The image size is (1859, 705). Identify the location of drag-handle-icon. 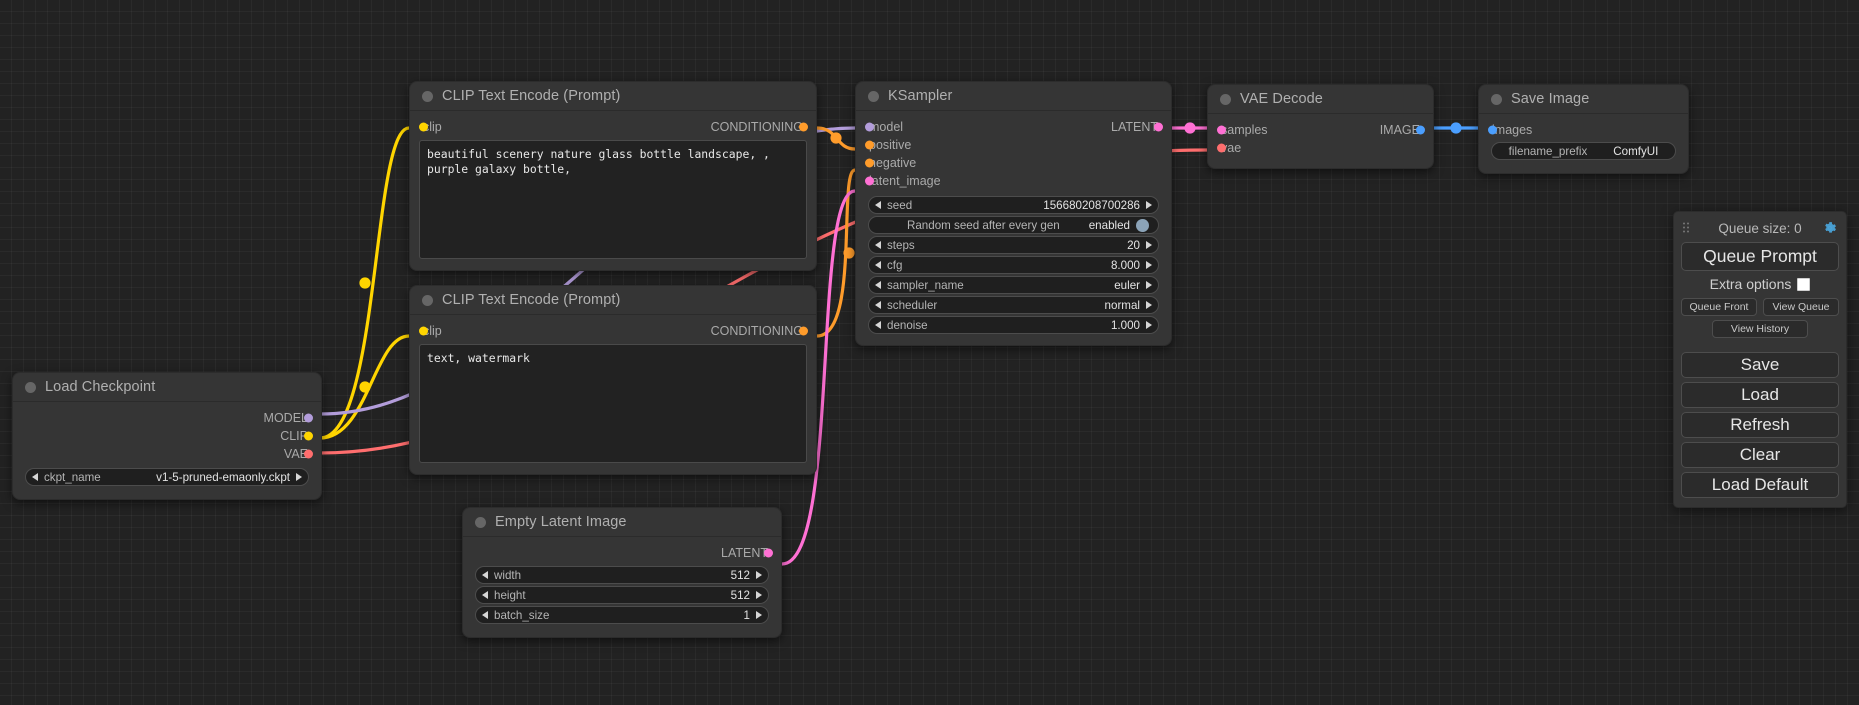
(1687, 228).